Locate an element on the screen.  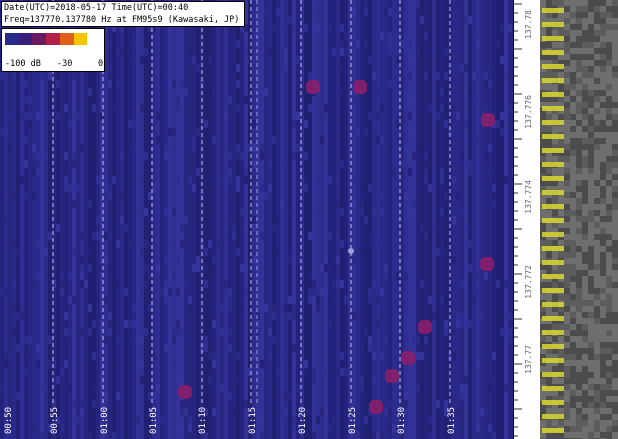
time-label: 01:05 is located at coordinates (154, 420).